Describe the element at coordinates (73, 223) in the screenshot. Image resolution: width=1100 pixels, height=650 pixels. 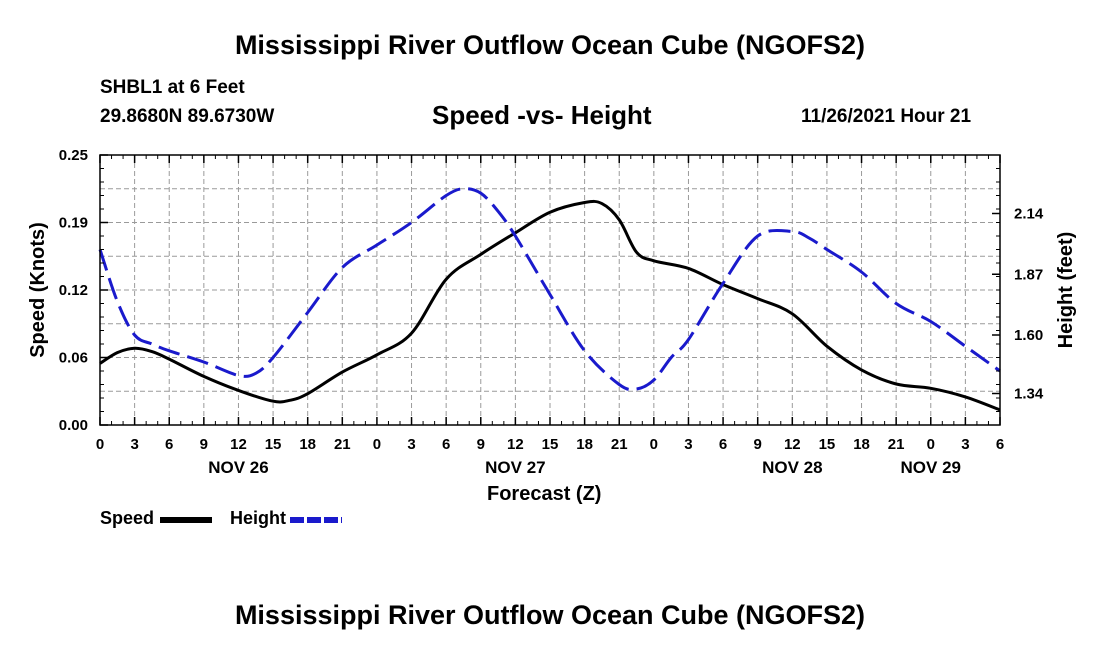
I see `y-left-tick-label: 0.19` at that location.